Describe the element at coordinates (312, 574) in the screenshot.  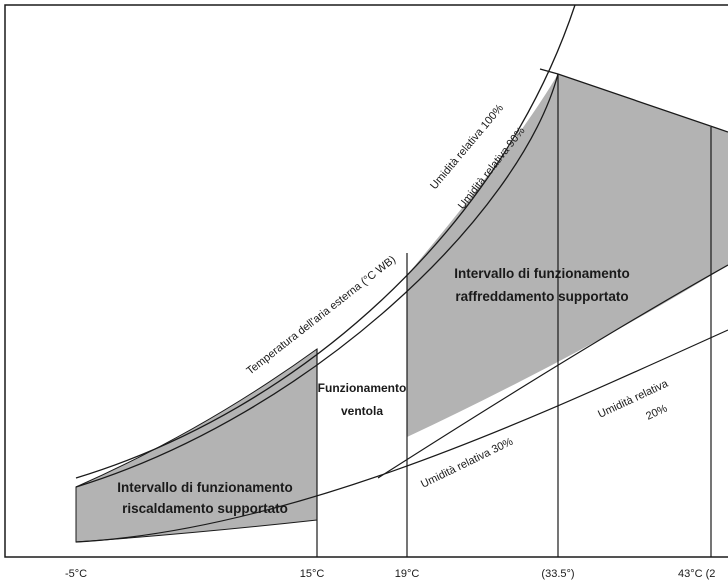
I see `tick-label-15c: 15°C` at that location.